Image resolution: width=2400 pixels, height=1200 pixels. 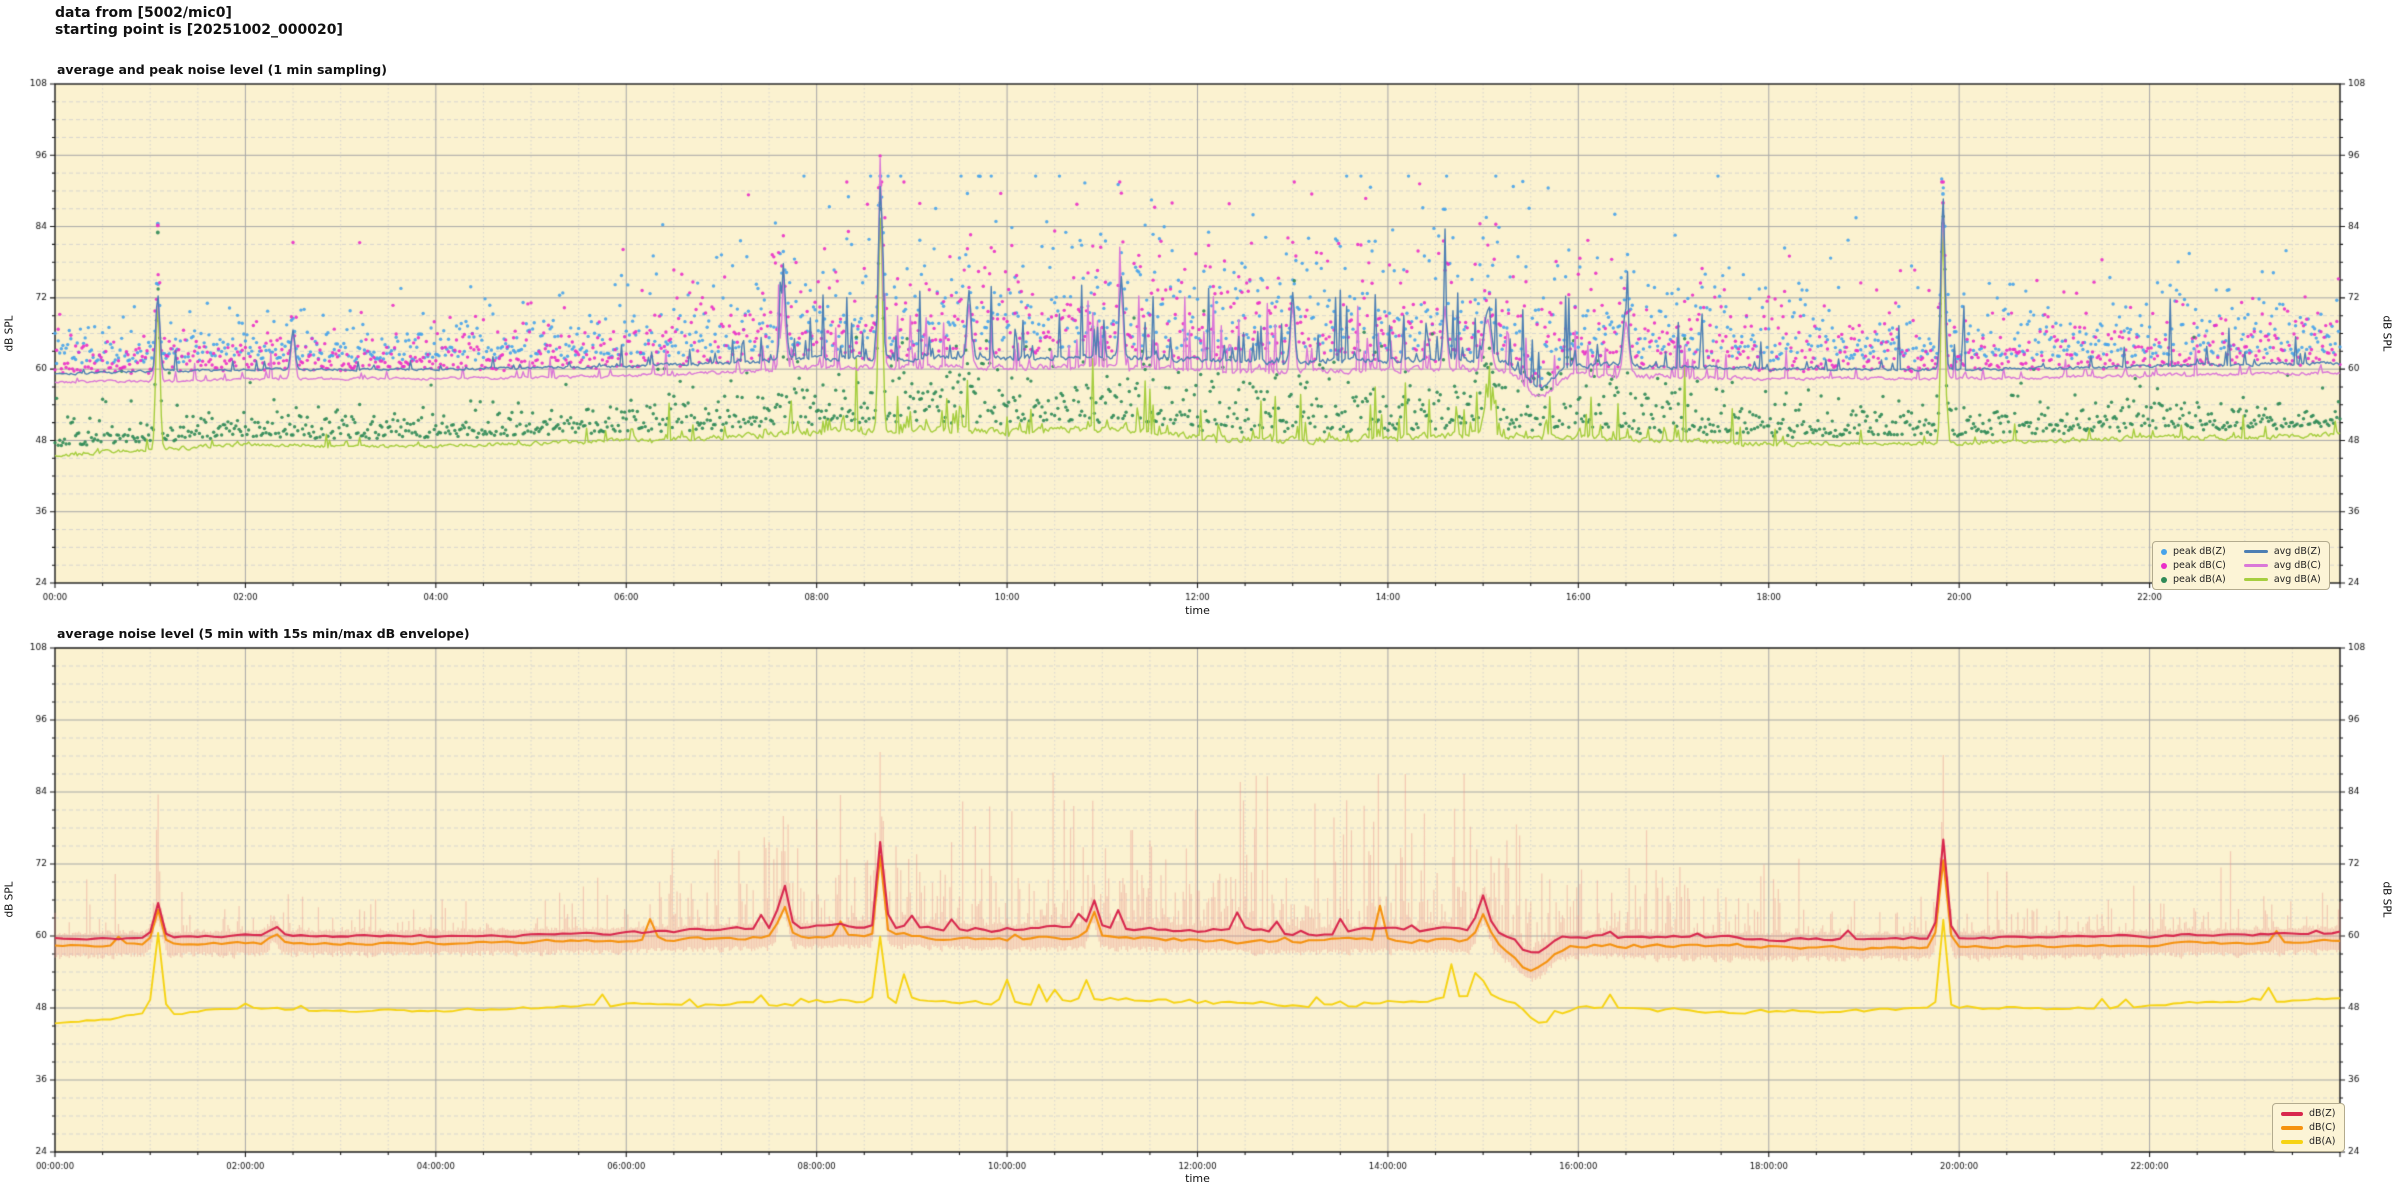 What do you see at coordinates (9, 899) in the screenshot?
I see `chart2-yaxis-label-left: dB SPL` at bounding box center [9, 899].